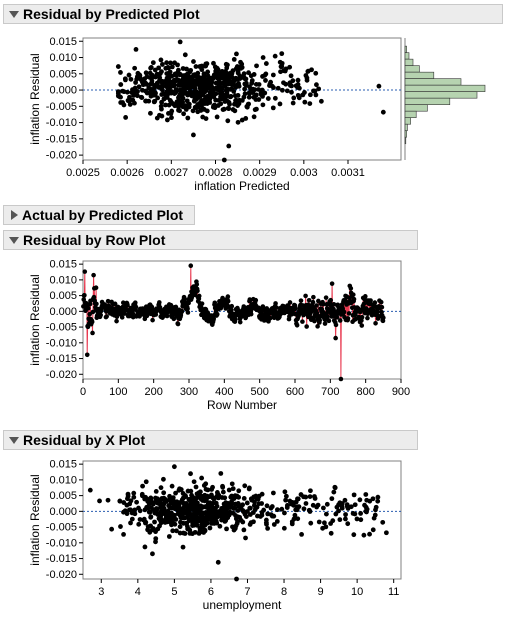 The height and width of the screenshot is (626, 510). What do you see at coordinates (253, 14) in the screenshot?
I see `section-header-residual-predicted: Residual by Predicted Plot` at bounding box center [253, 14].